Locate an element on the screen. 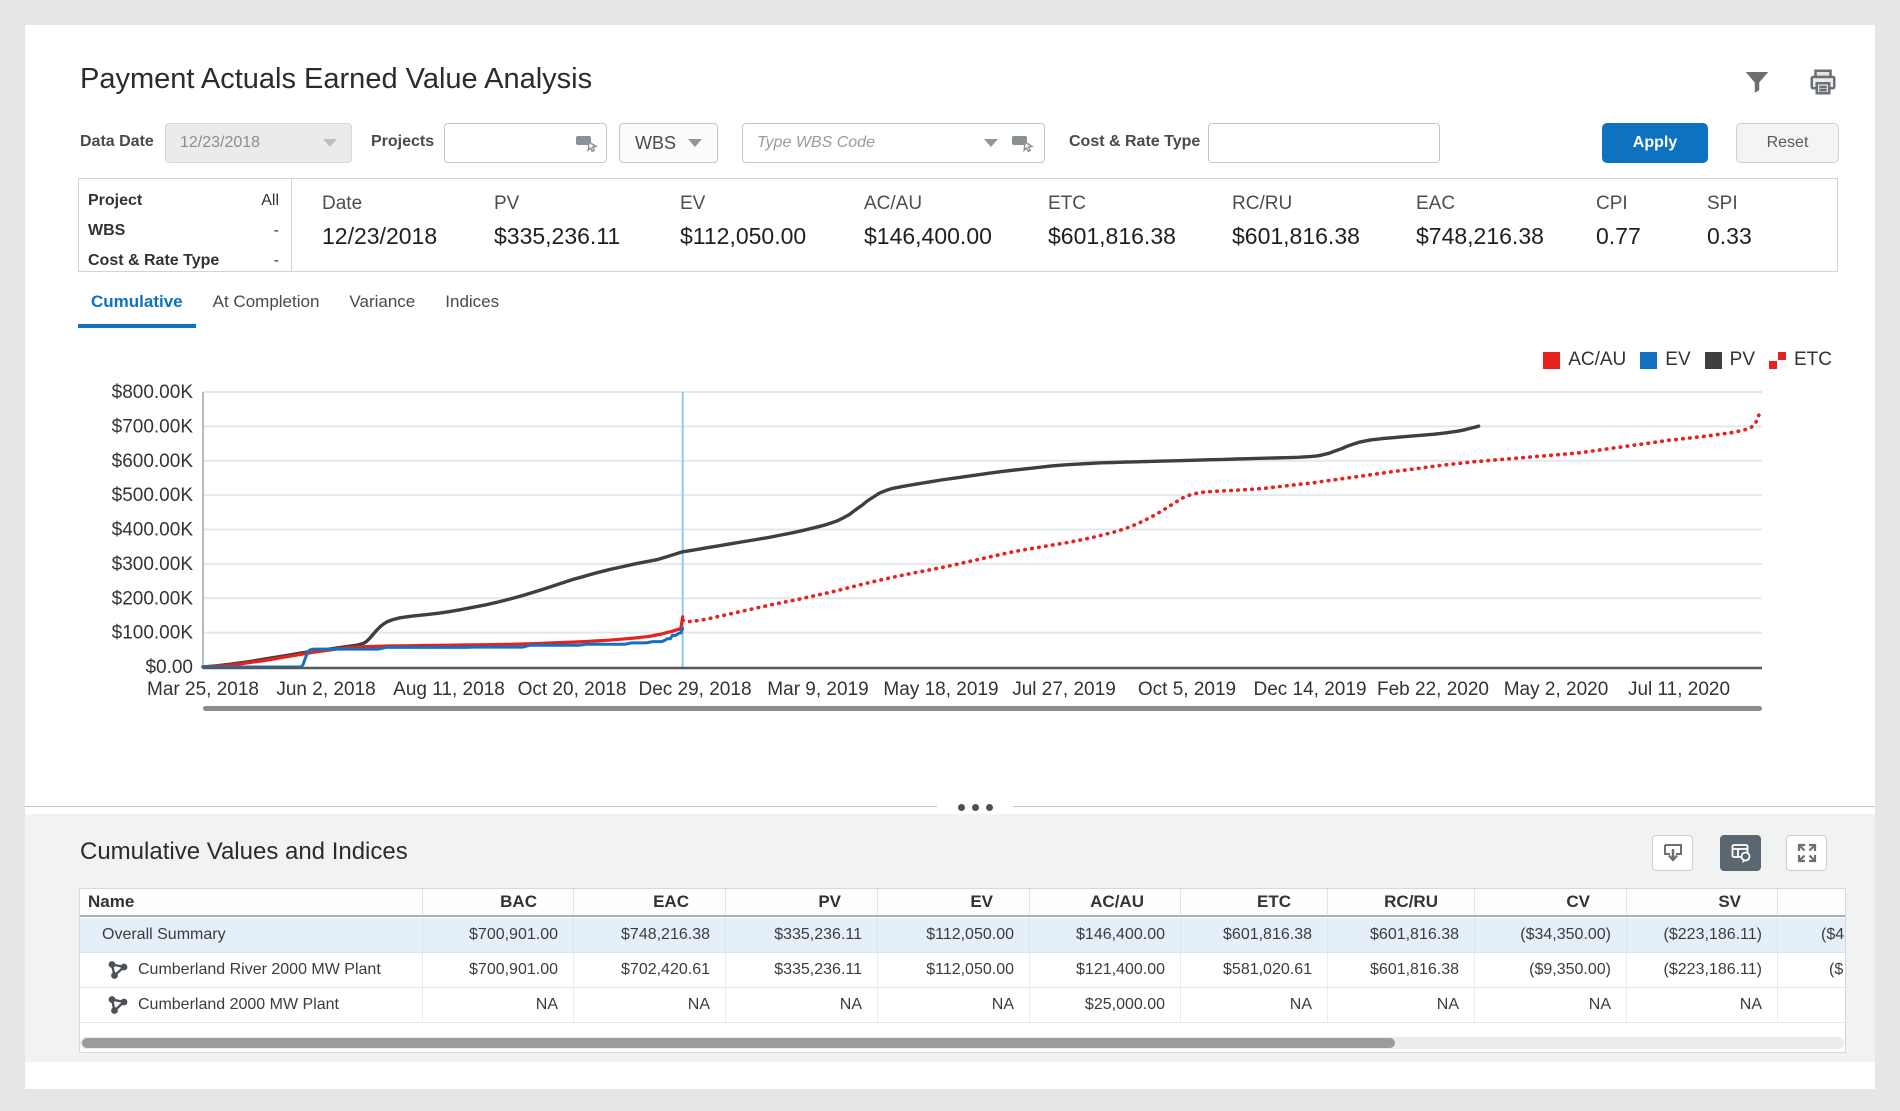 The height and width of the screenshot is (1111, 1900). column-header-rcru: RC/RU is located at coordinates (1401, 902).